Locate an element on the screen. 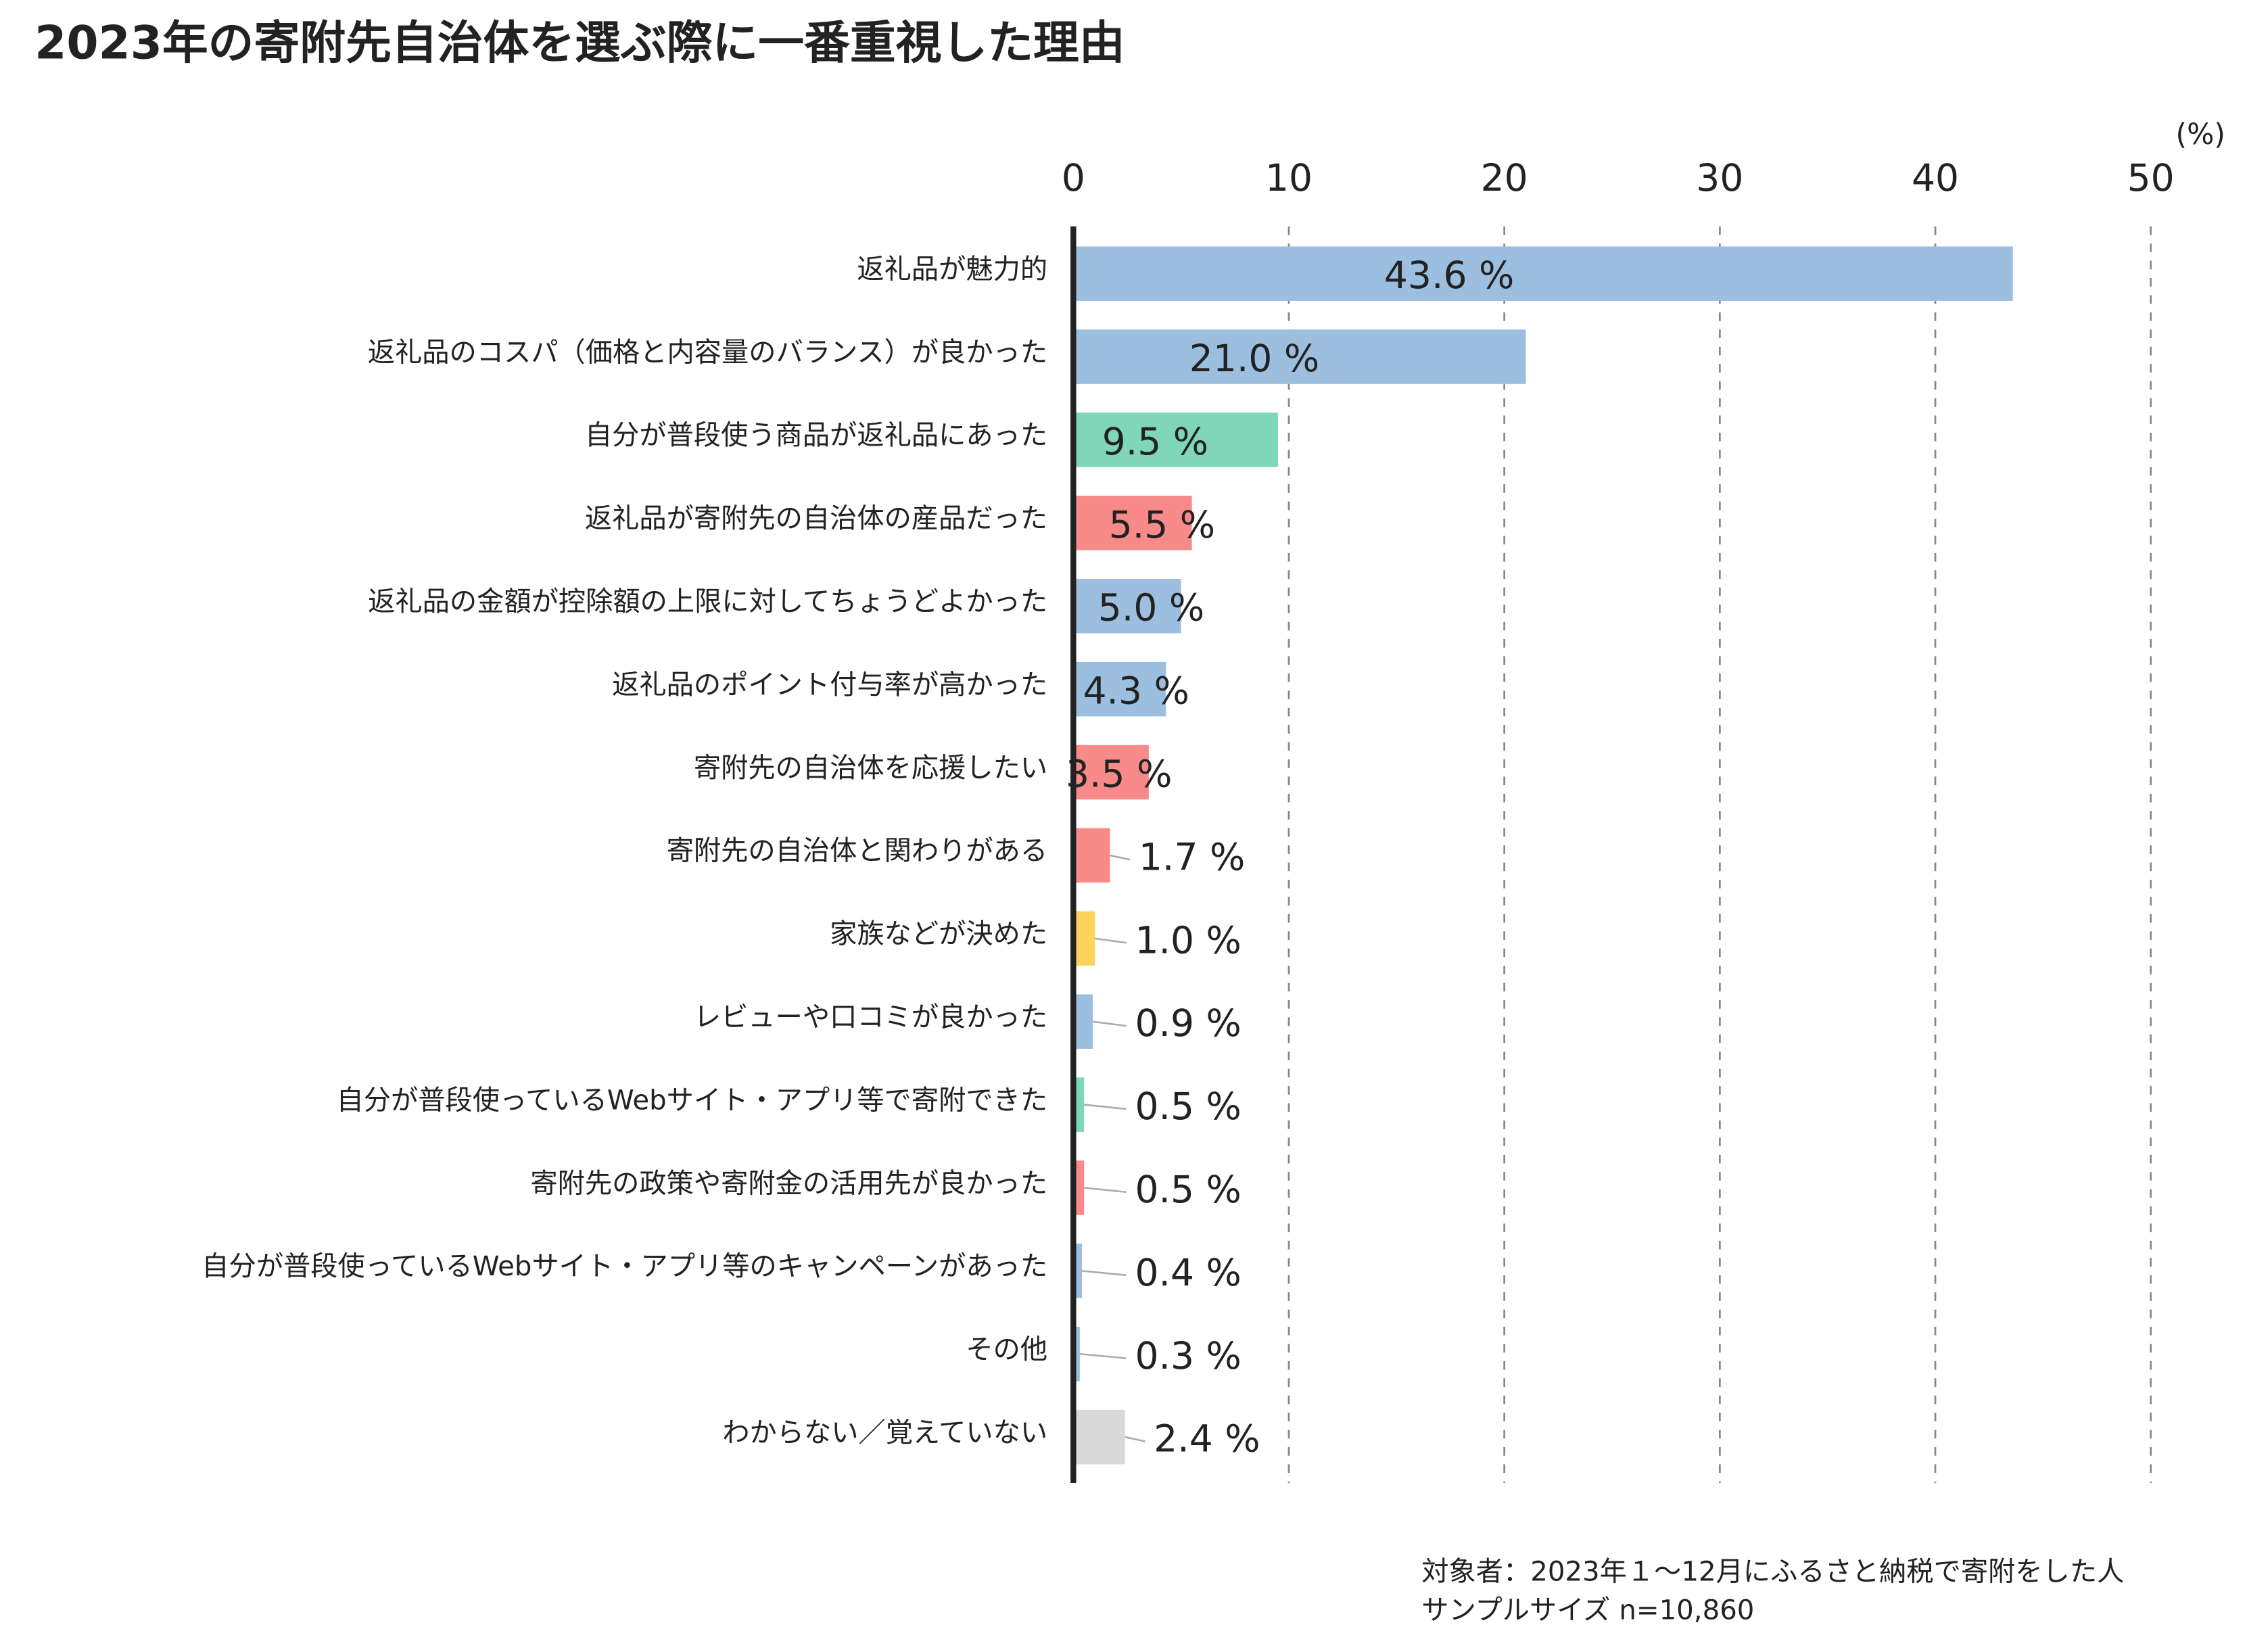 Image resolution: width=2247 pixels, height=1652 pixels. value-label: 5.5 % is located at coordinates (1162, 524).